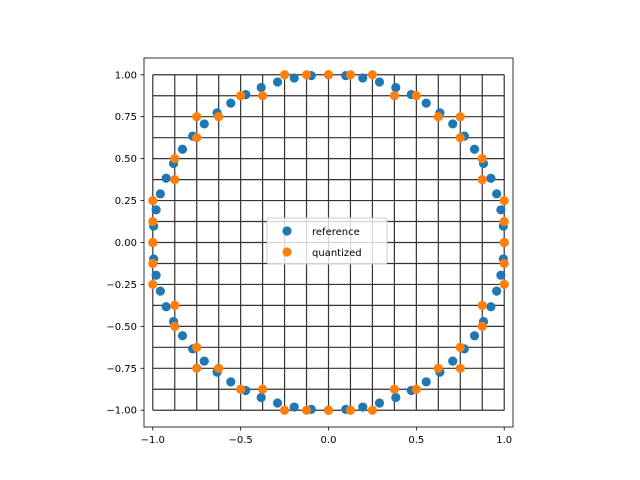 The height and width of the screenshot is (480, 640). What do you see at coordinates (337, 253) in the screenshot?
I see `legend-label: quantized` at bounding box center [337, 253].